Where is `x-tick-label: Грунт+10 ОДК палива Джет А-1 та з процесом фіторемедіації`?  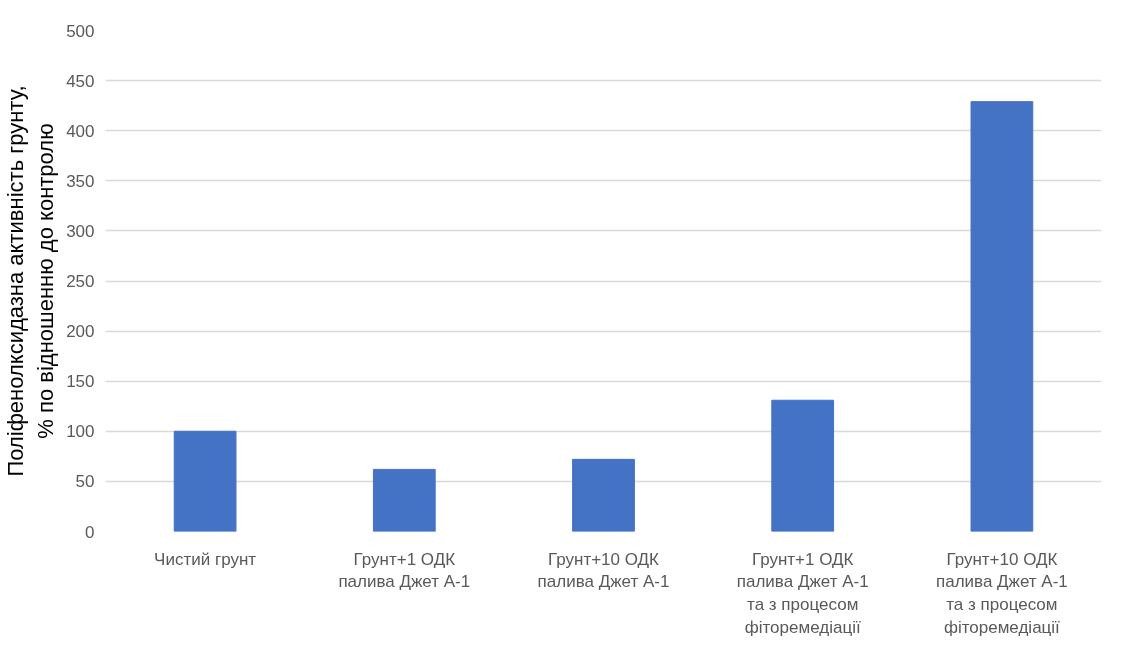
x-tick-label: Грунт+10 ОДК палива Джет А-1 та з процесом фіторемедіації is located at coordinates (1001, 593).